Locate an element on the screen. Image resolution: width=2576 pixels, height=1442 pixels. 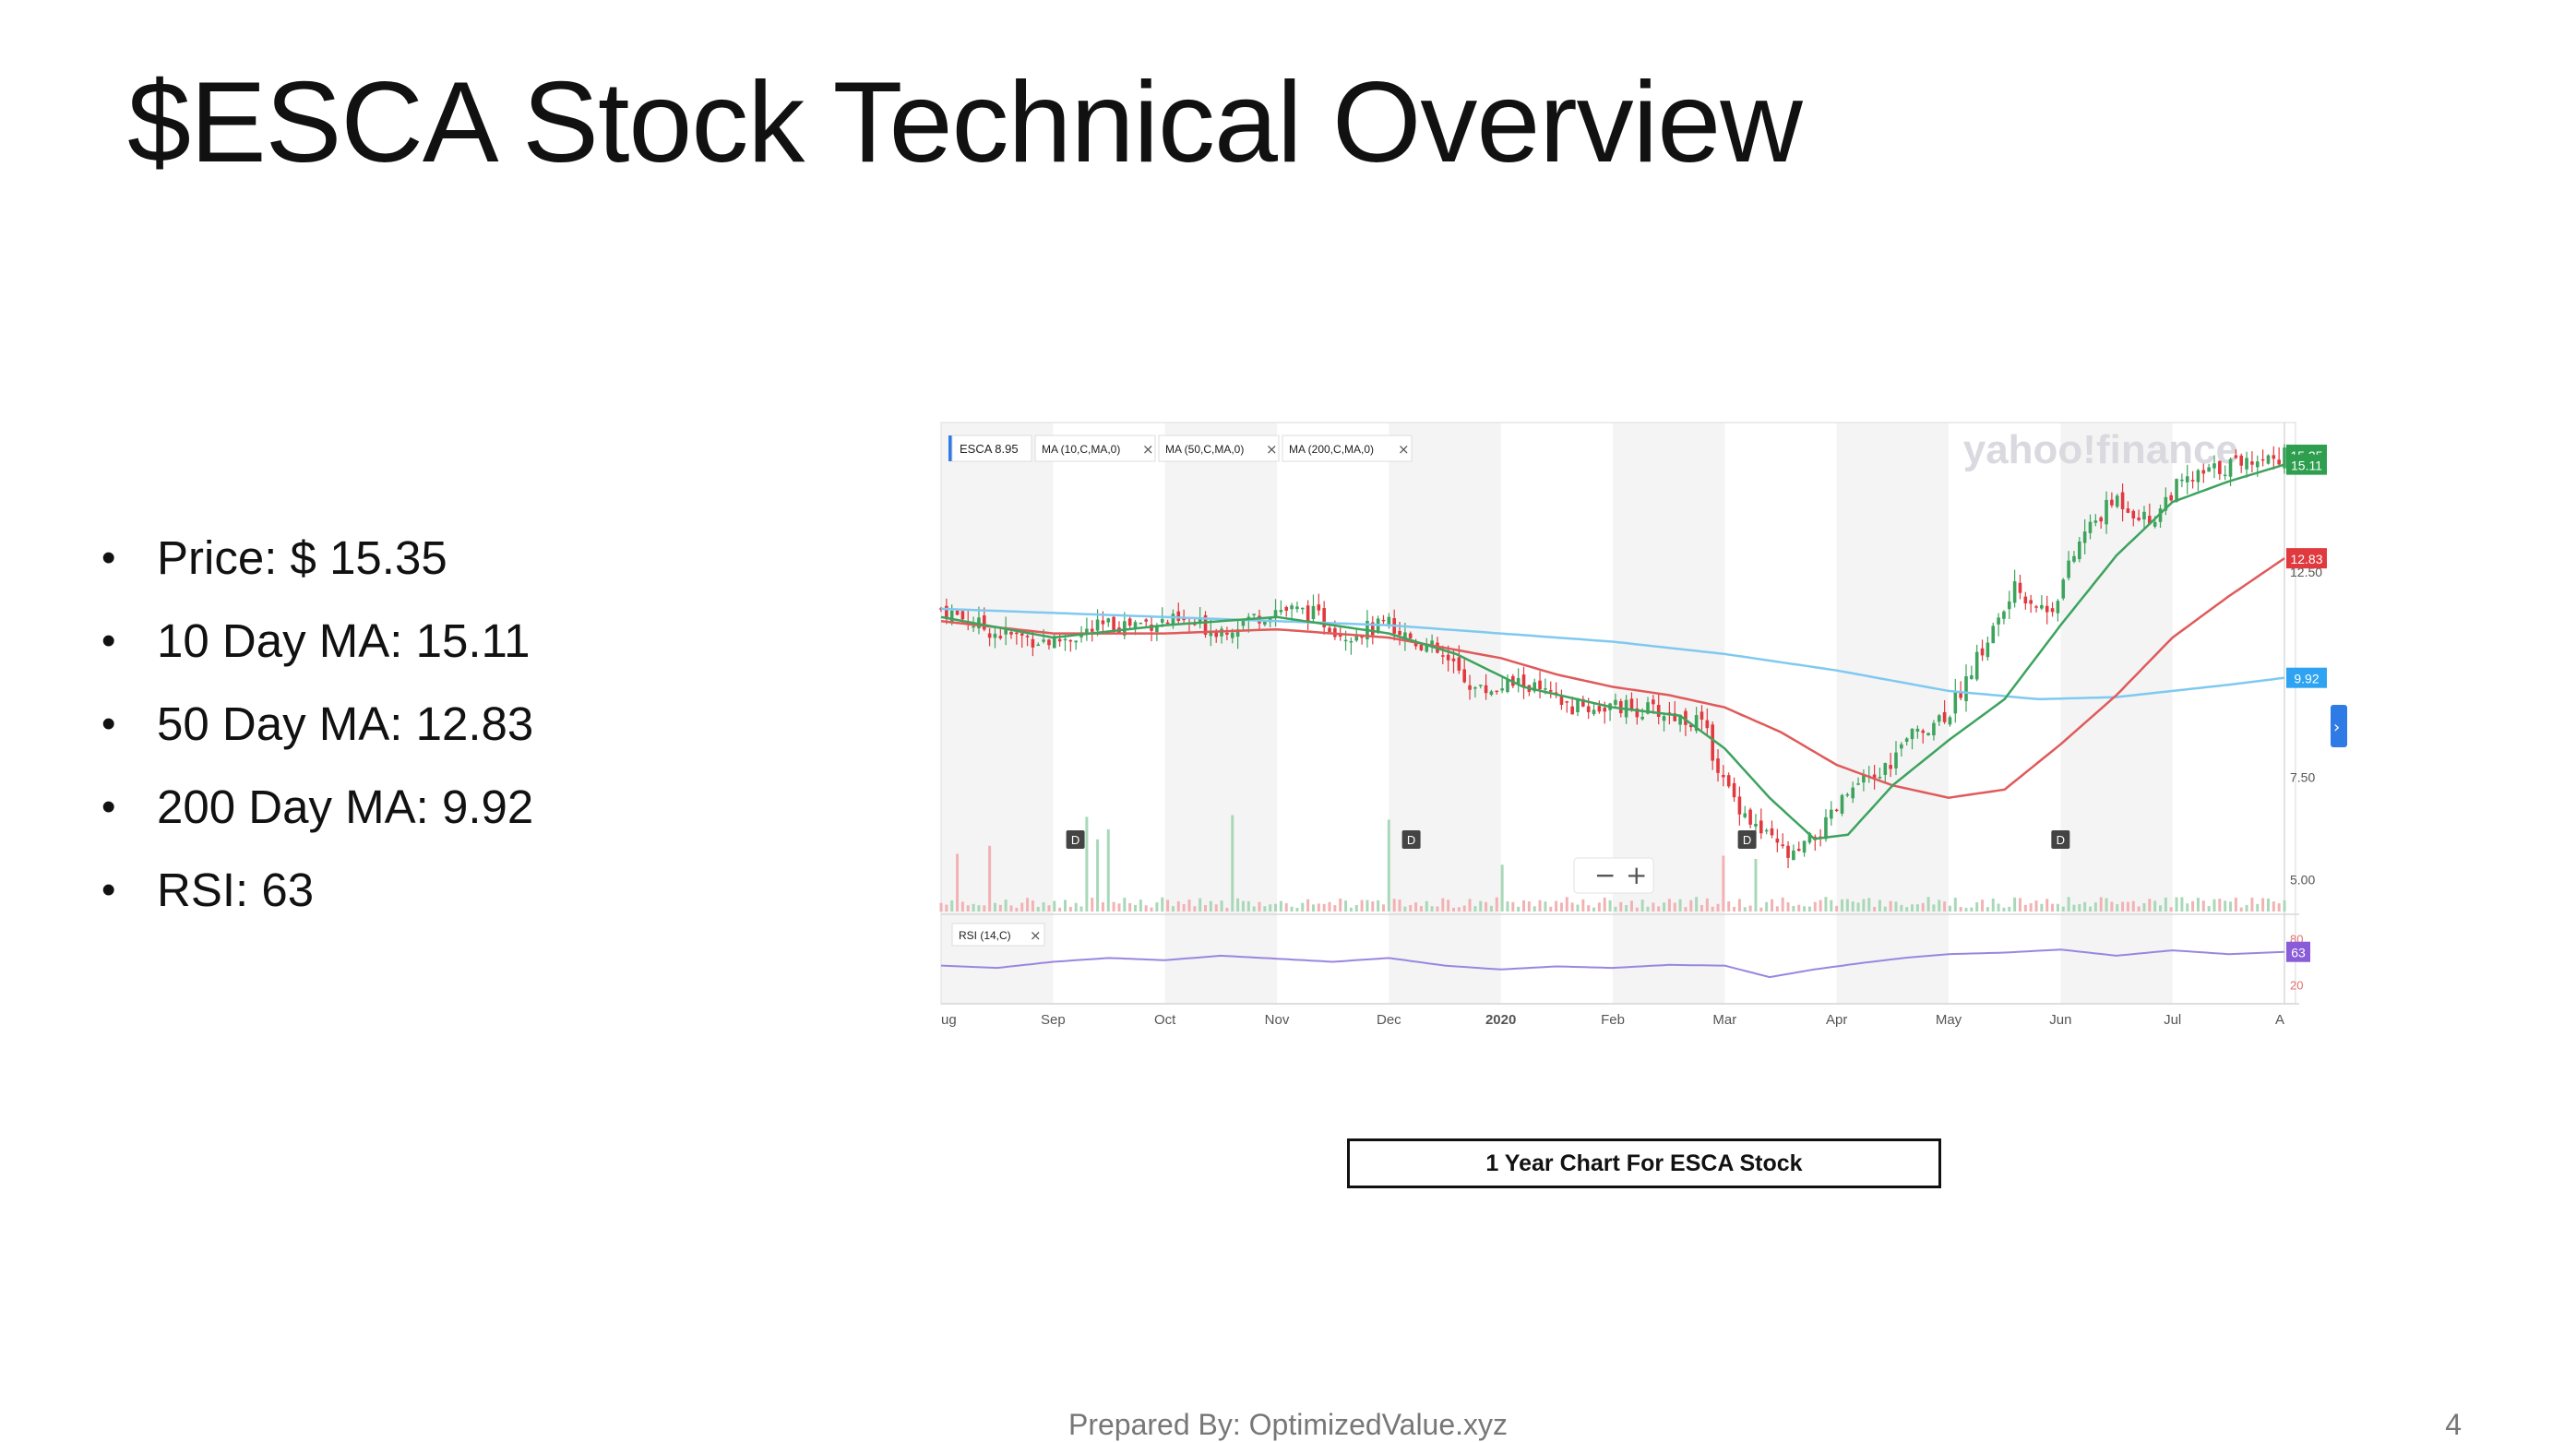
ma10-chip is located at coordinates (1095, 448).